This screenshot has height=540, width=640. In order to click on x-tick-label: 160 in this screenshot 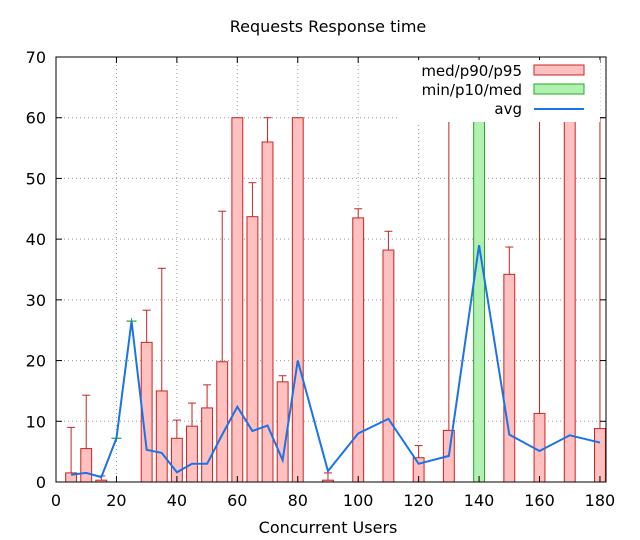, I will do `click(539, 500)`.